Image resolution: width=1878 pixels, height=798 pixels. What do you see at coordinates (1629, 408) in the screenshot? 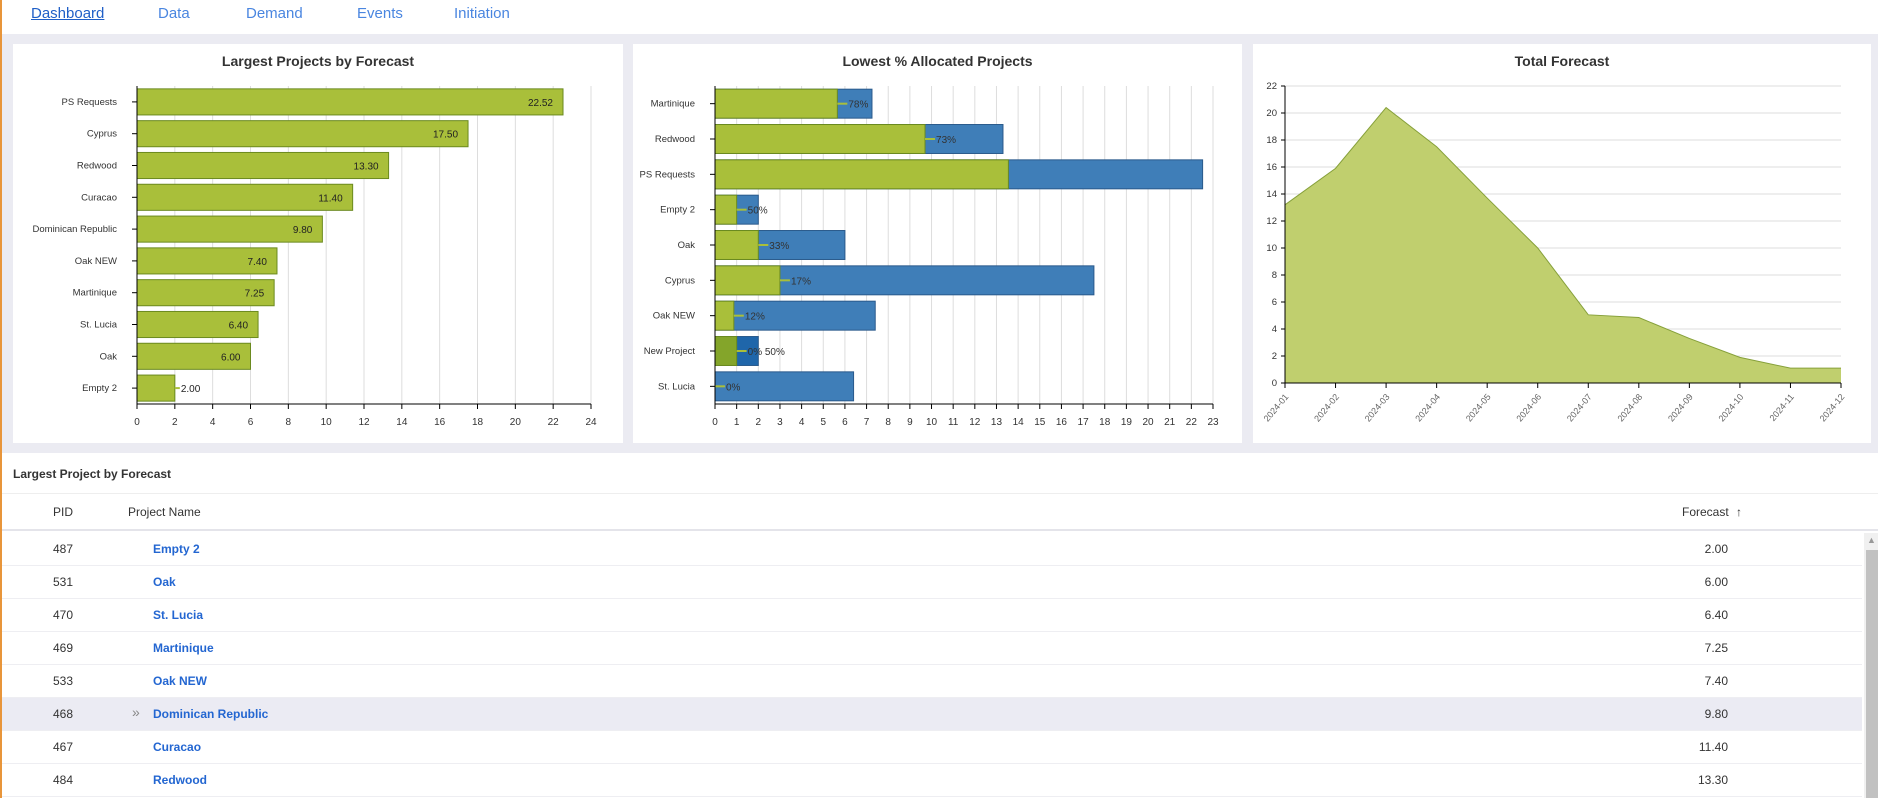
I see `x-tick-label: 2024-08` at bounding box center [1629, 408].